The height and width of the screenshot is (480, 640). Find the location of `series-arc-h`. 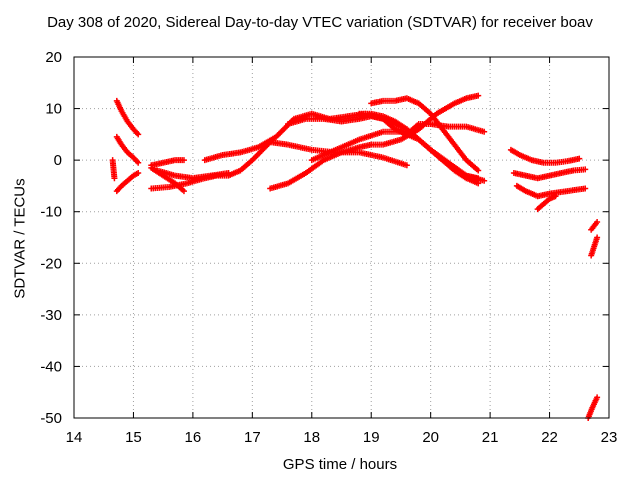

series-arc-h is located at coordinates (193, 174).